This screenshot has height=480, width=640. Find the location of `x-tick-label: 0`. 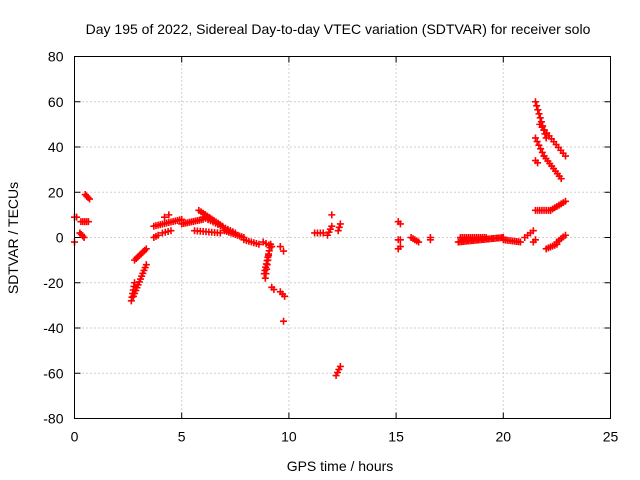

x-tick-label: 0 is located at coordinates (75, 437).